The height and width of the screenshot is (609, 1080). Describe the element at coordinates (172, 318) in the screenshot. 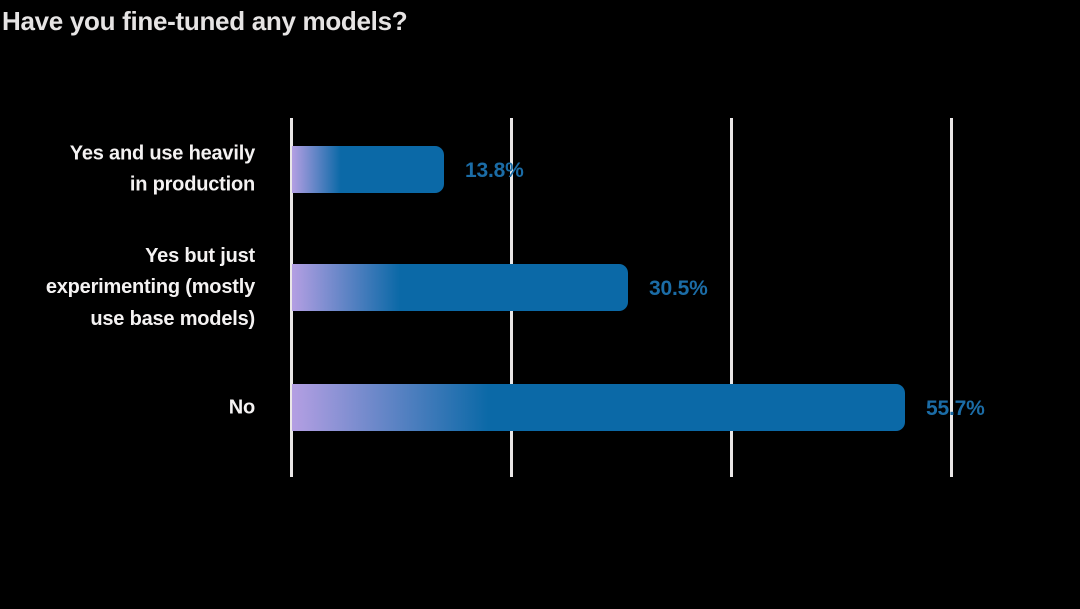

I see `category-label-line: use base models)` at that location.